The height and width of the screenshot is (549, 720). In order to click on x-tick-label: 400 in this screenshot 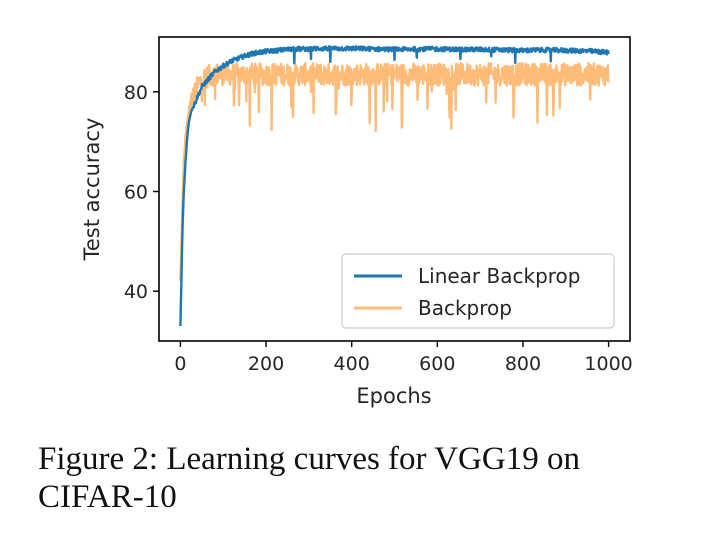, I will do `click(352, 364)`.